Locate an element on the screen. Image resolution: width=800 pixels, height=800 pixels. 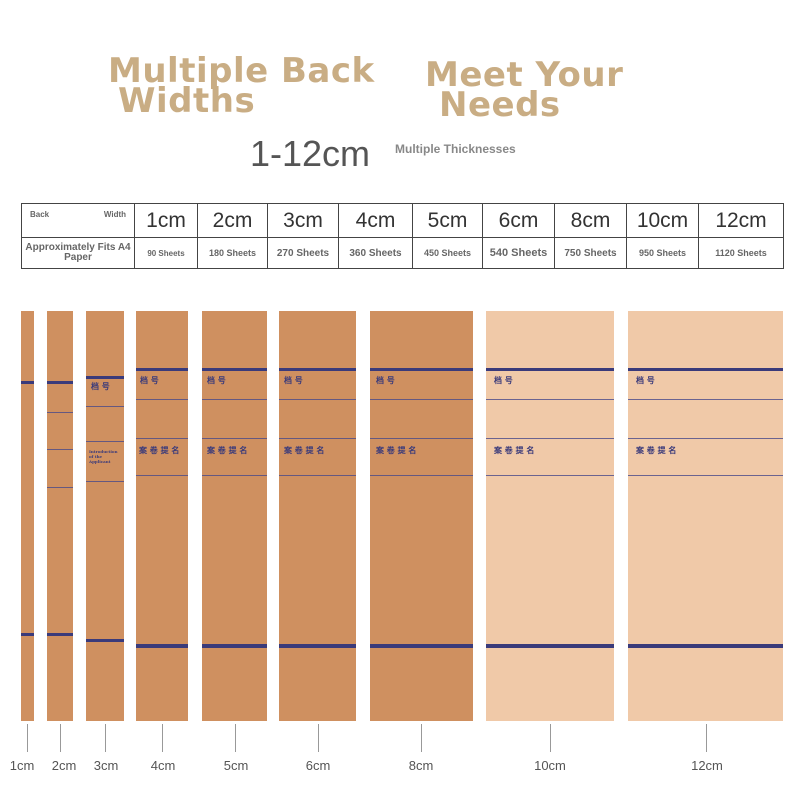
spec-width-cell: 1cm is located at coordinates (166, 220).